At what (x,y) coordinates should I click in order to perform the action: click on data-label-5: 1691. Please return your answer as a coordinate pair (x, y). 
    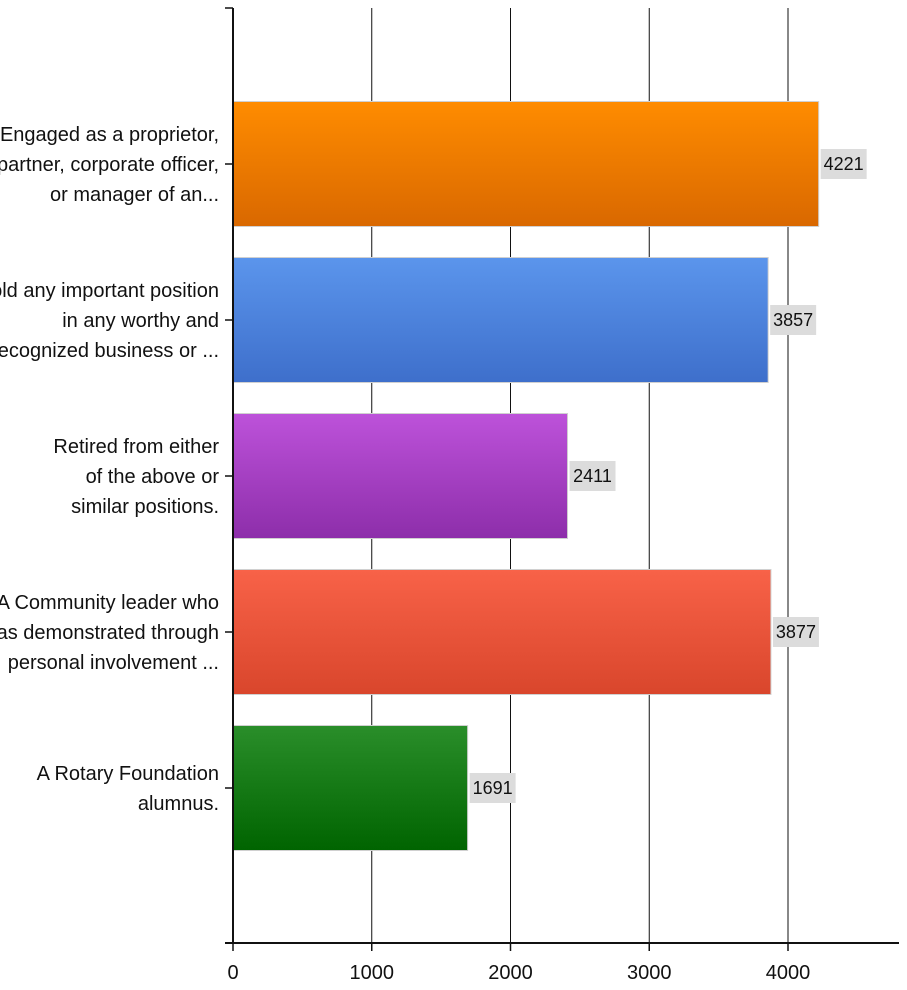
    Looking at the image, I should click on (493, 788).